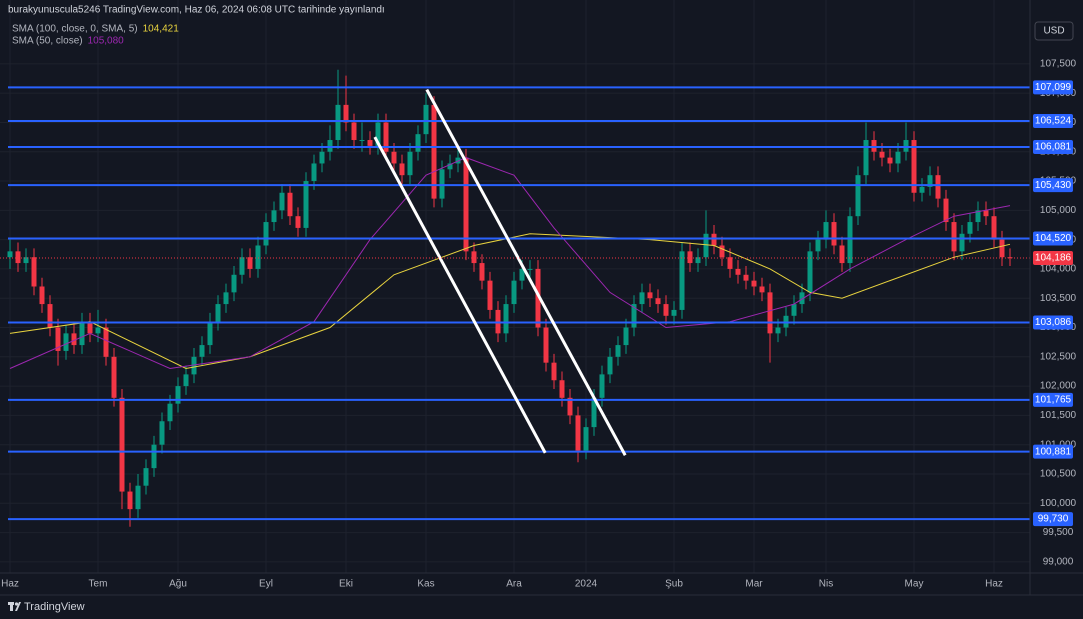 Image resolution: width=1083 pixels, height=619 pixels. I want to click on level-label: 105,430, so click(1053, 185).